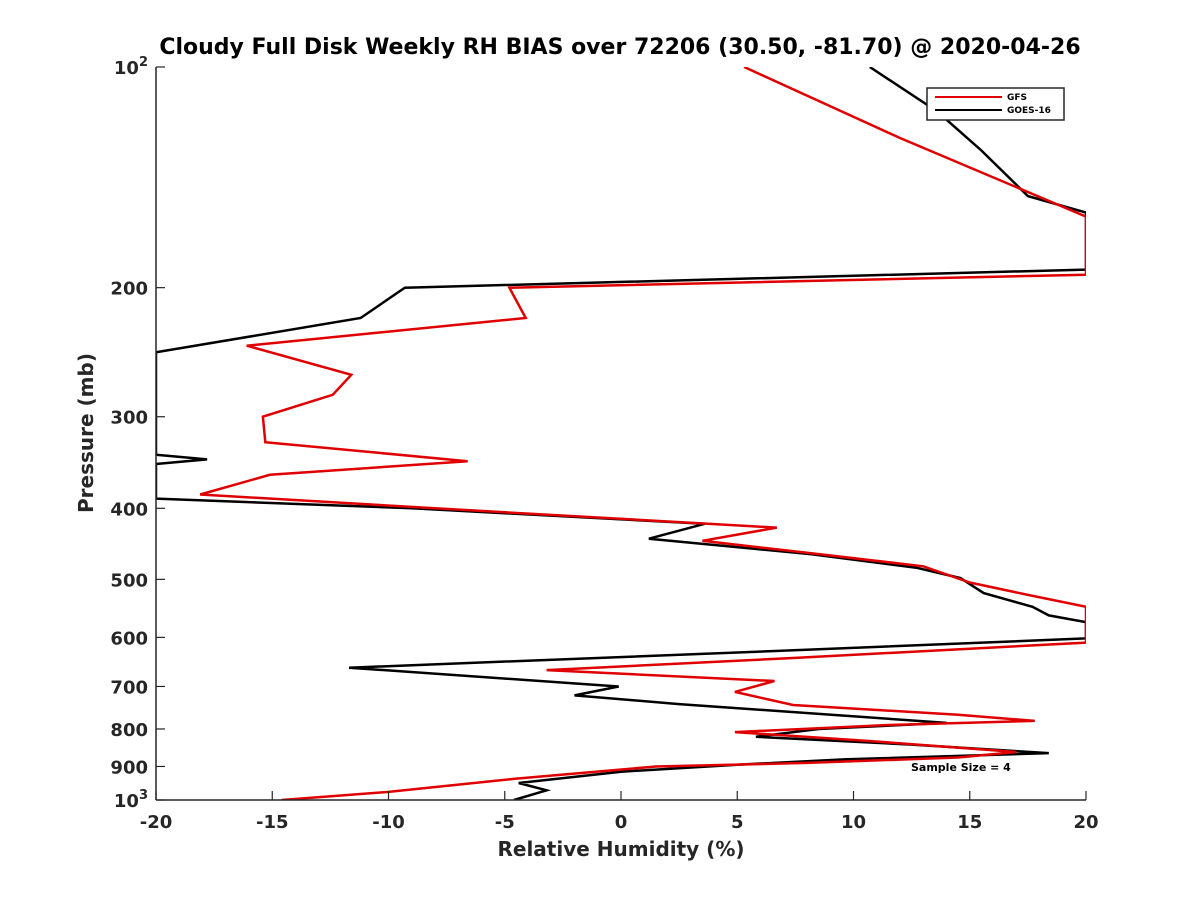 Image resolution: width=1200 pixels, height=900 pixels. Describe the element at coordinates (1017, 98) in the screenshot. I see `legend-label-gfs: GFS` at that location.